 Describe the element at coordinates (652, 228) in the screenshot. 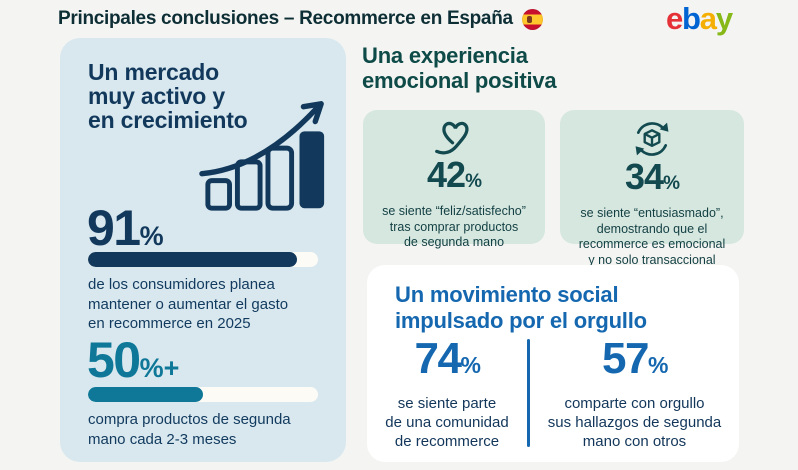

I see `desc-line: demostrando que el` at that location.